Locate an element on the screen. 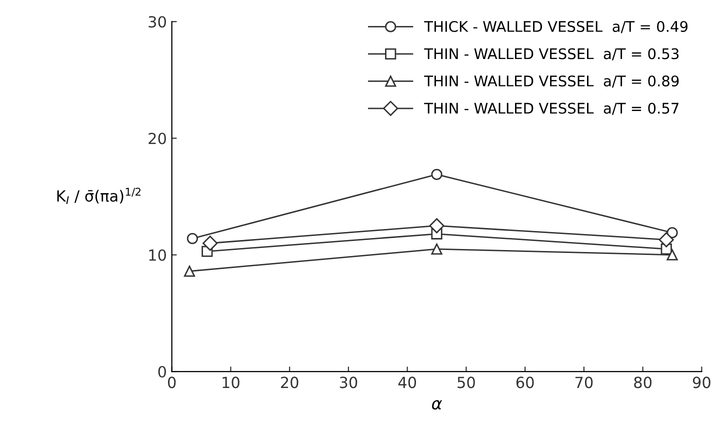  x-tick-label: 90 is located at coordinates (701, 382).